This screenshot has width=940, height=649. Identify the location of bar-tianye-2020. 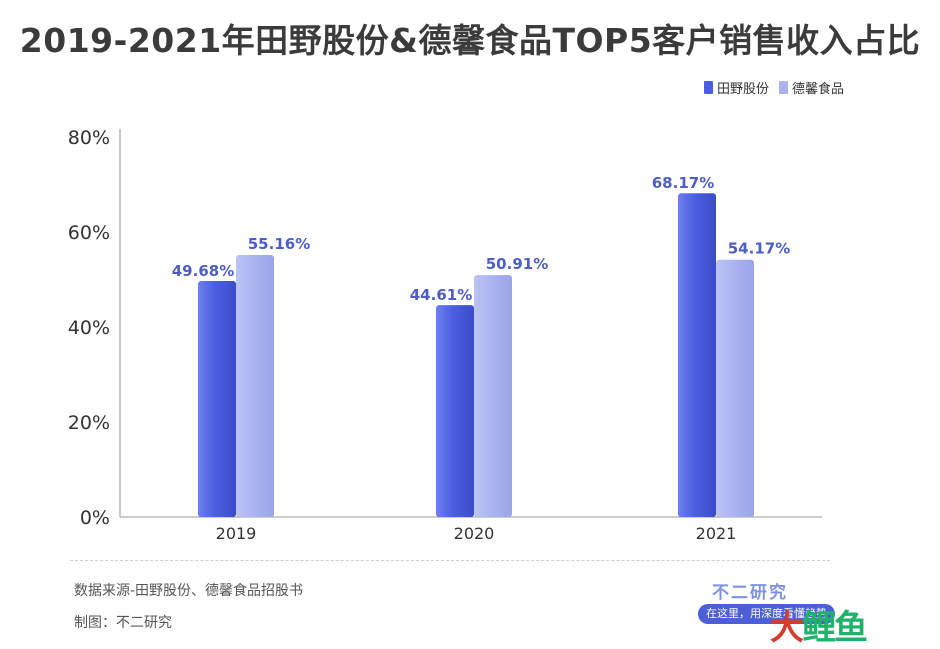
(455, 411).